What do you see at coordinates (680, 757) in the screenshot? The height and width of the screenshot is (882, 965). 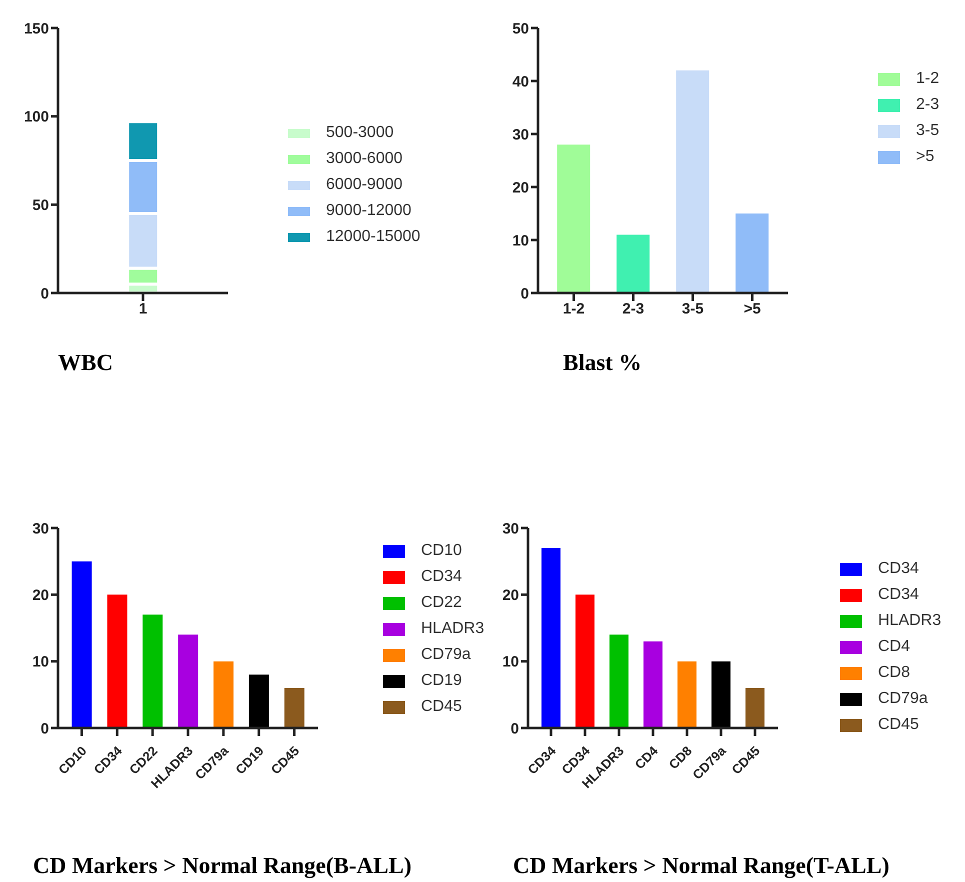 I see `x-tick-label: CD8` at bounding box center [680, 757].